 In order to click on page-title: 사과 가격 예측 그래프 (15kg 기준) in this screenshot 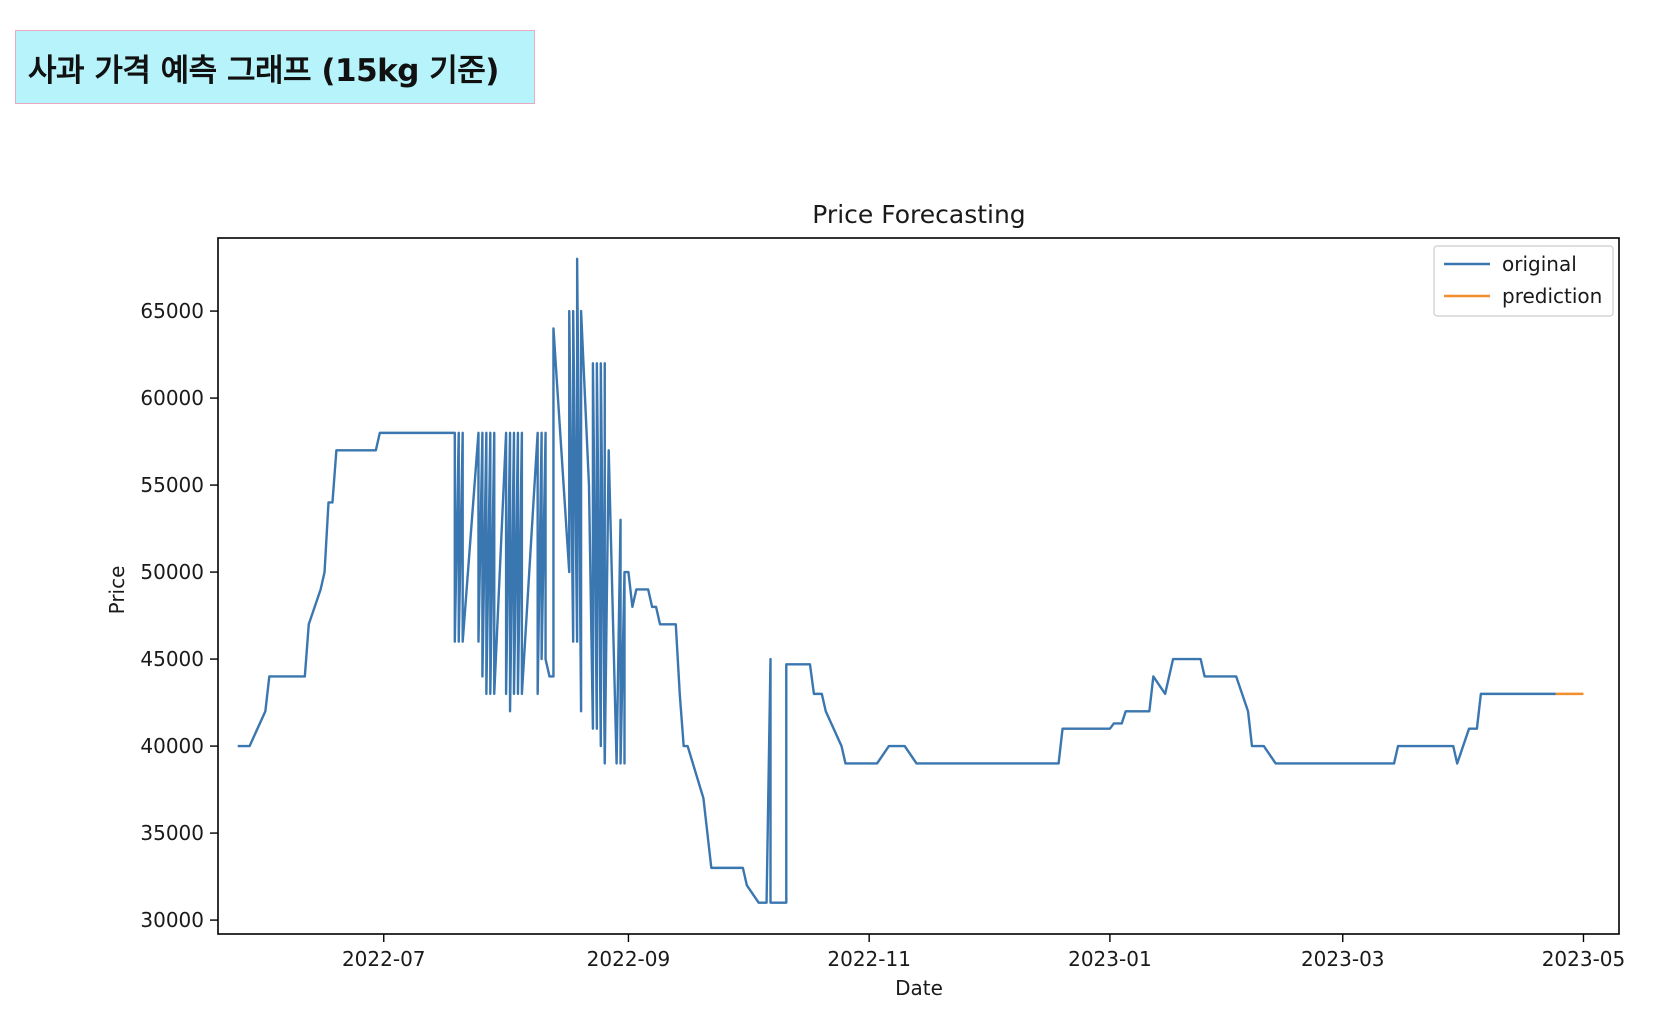, I will do `click(263, 70)`.